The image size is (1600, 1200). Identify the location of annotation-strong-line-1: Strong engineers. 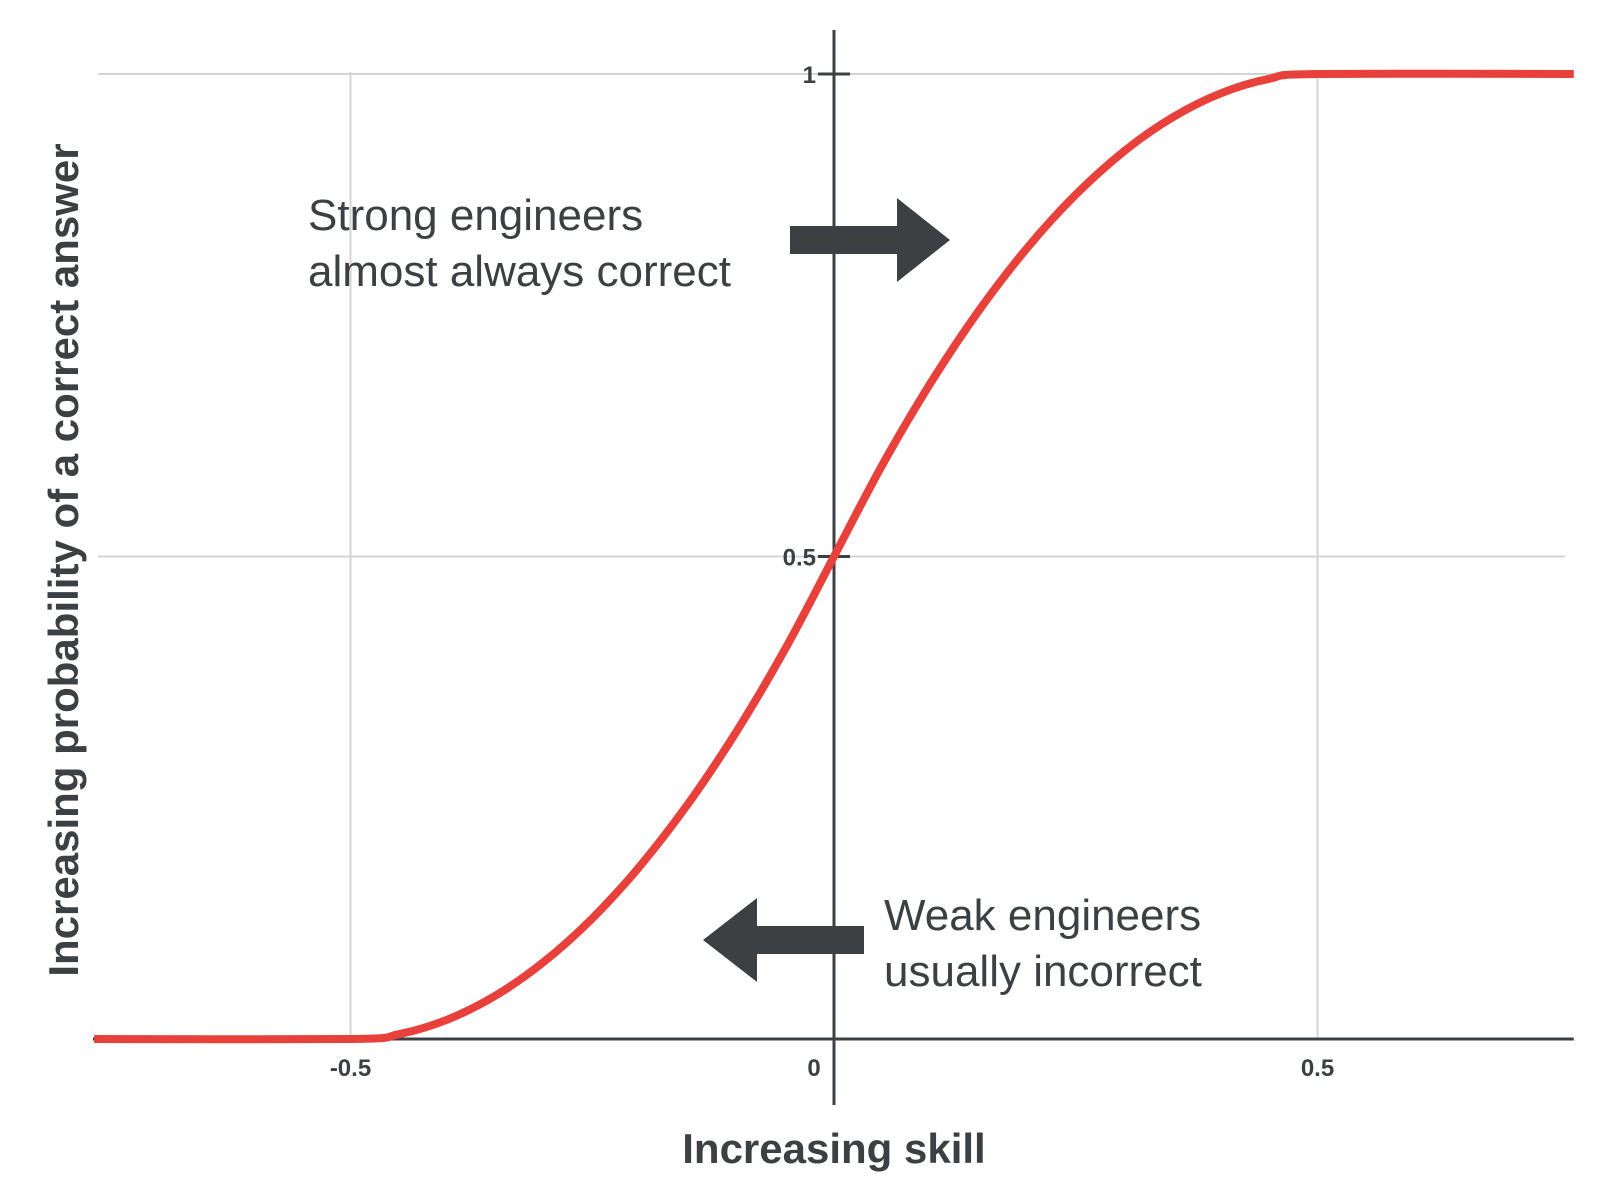
(475, 215).